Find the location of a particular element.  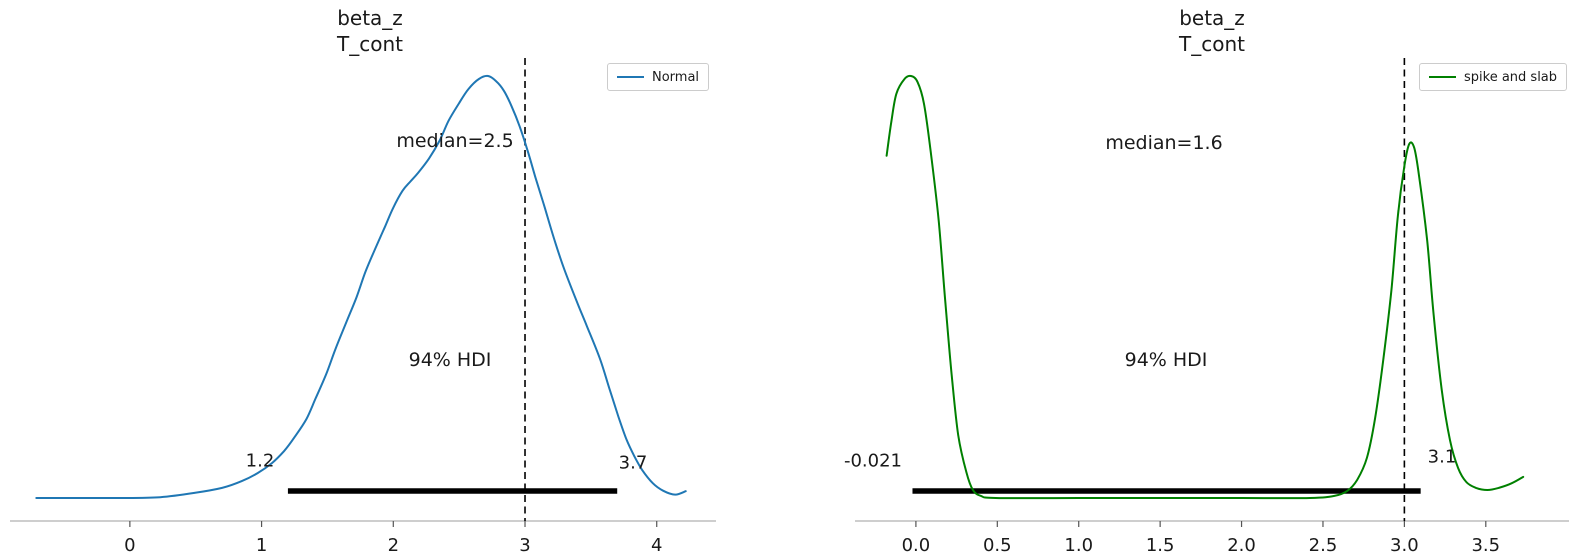

x-tick-label: 3 is located at coordinates (524, 545).